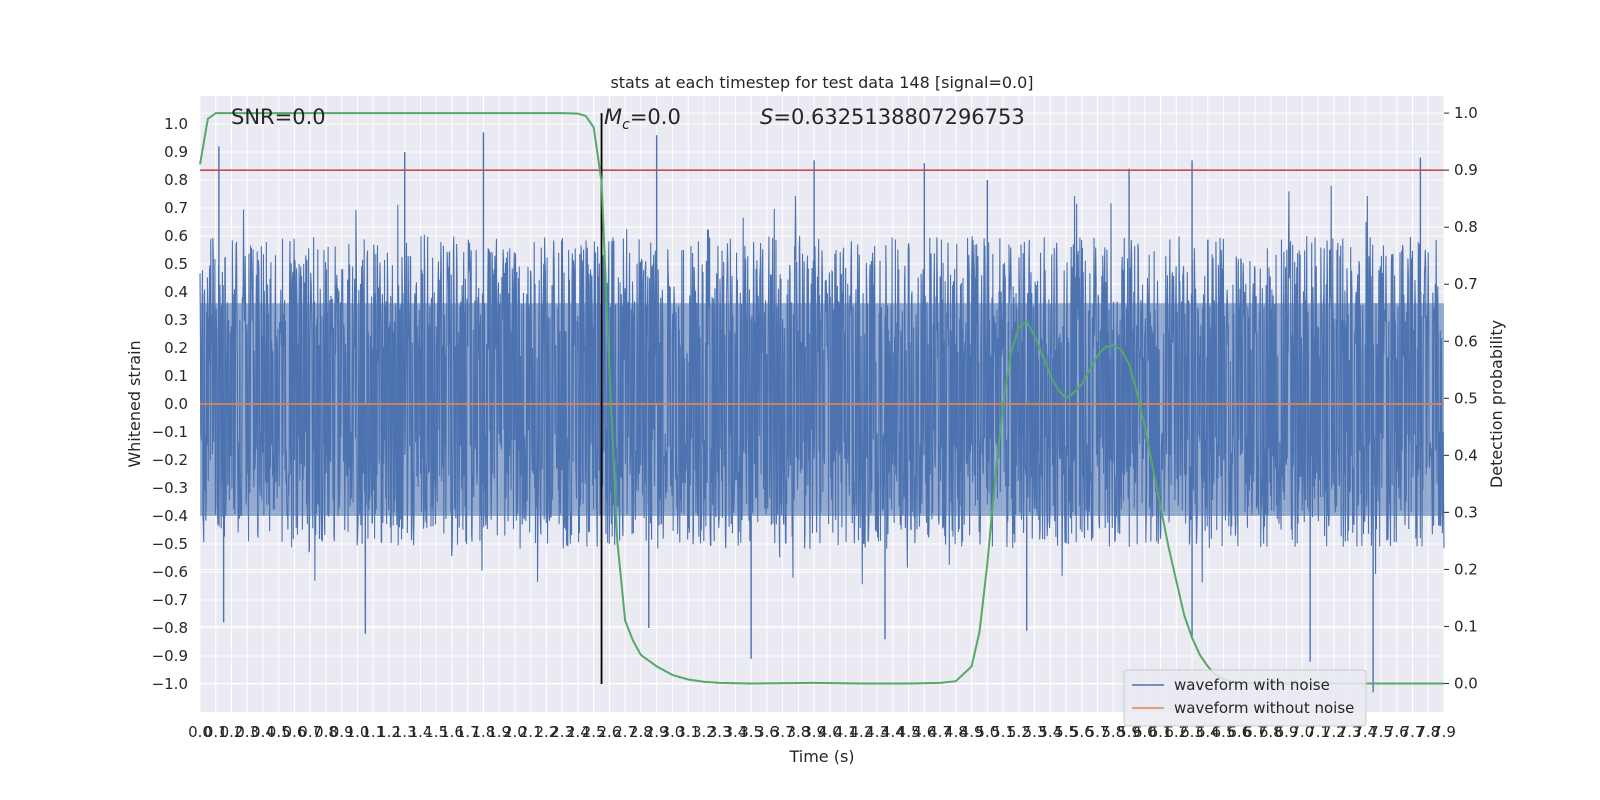 This screenshot has height=800, width=1600. Describe the element at coordinates (1466, 398) in the screenshot. I see `right-y-tick-label: 0.5` at that location.